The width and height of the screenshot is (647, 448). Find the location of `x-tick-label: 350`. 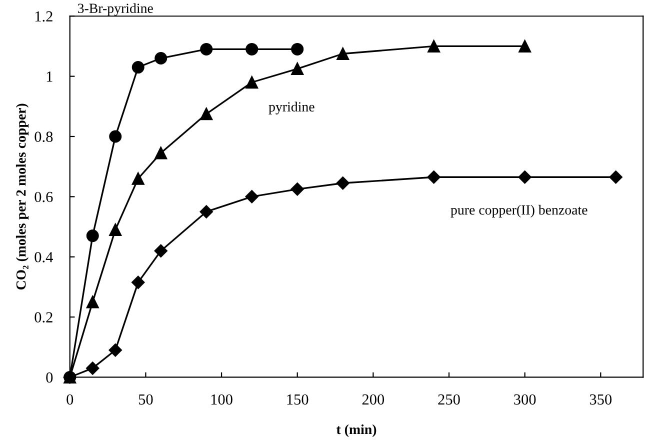

x-tick-label: 350 is located at coordinates (601, 399).